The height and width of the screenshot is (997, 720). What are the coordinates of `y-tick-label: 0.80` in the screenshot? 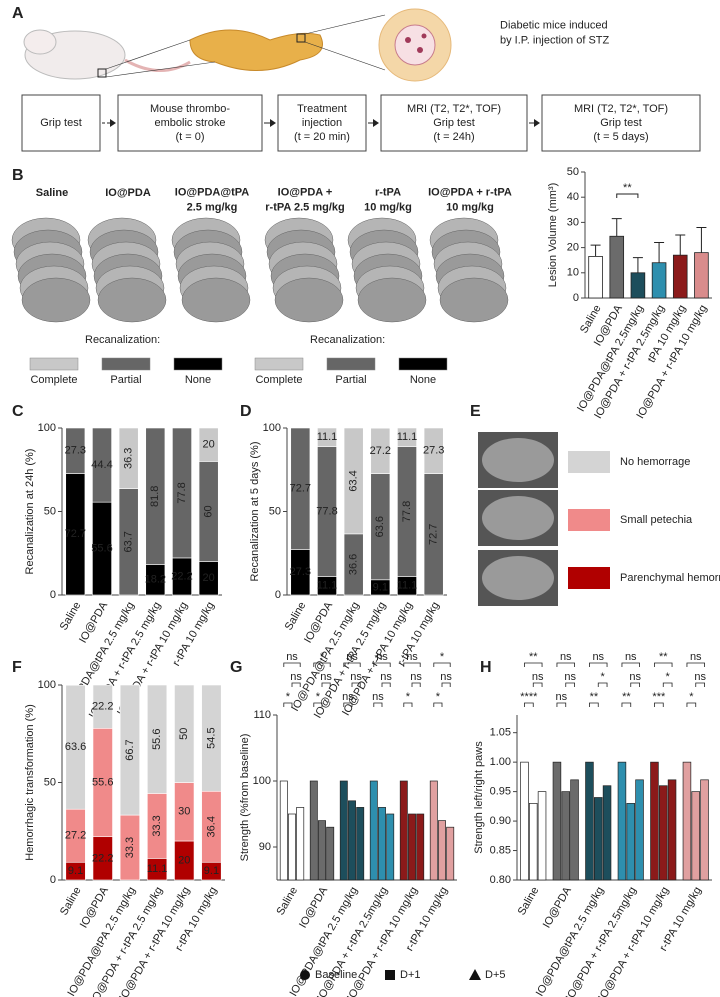 It's located at (500, 880).